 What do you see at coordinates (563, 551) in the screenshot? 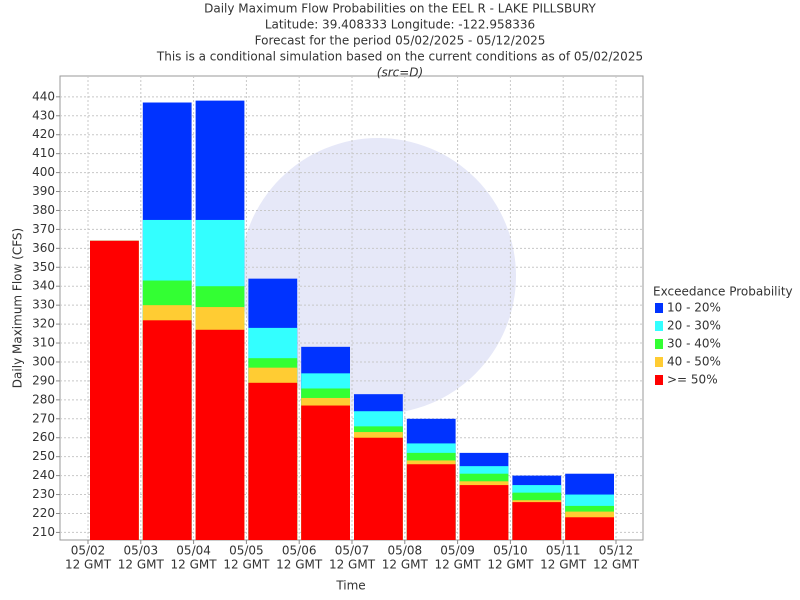
I see `x-tick-label: 05/11` at bounding box center [563, 551].